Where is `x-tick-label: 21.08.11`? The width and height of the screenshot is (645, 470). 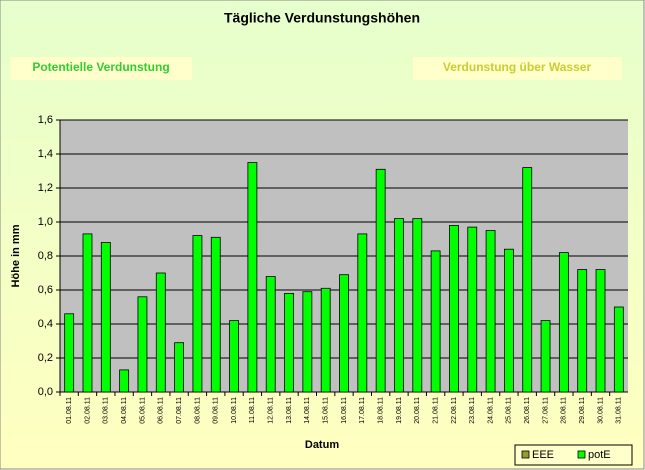
x-tick-label: 21.08.11 is located at coordinates (435, 410).